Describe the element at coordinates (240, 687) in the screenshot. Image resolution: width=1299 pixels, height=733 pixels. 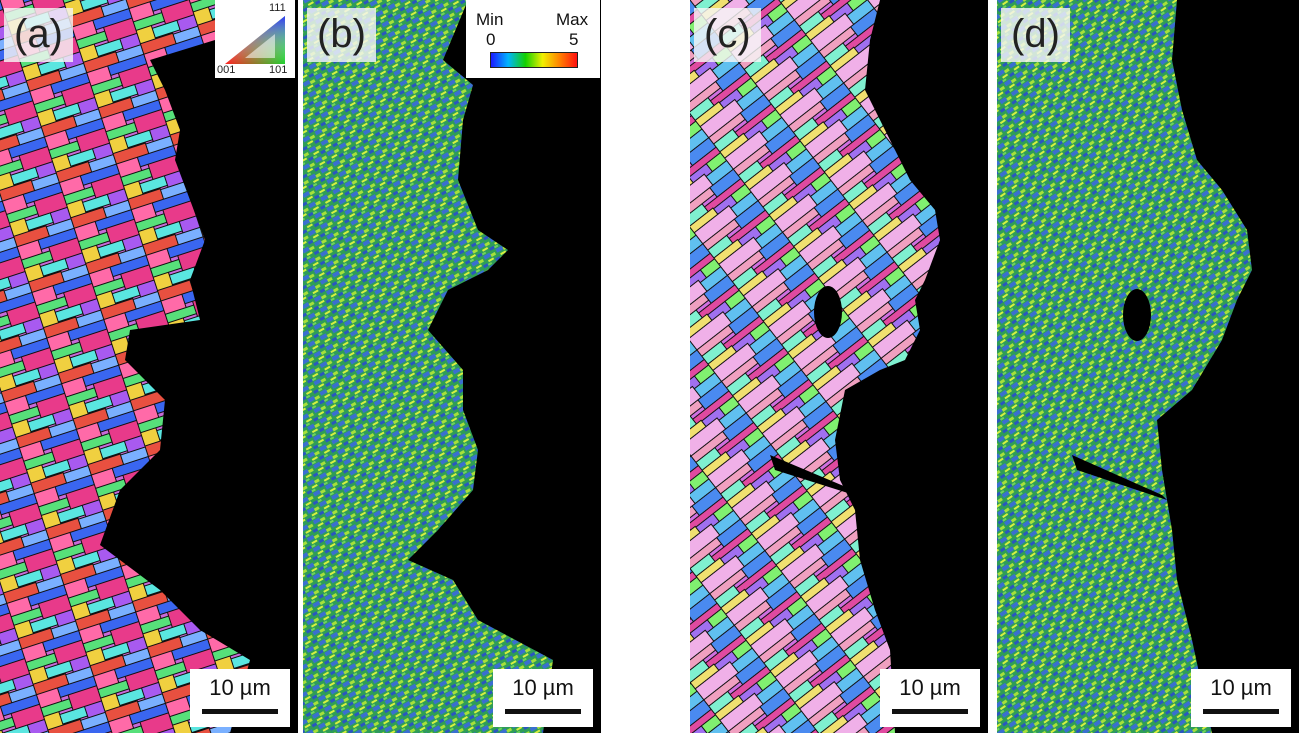
I see `scale-bar-text-a: 10 µm` at that location.